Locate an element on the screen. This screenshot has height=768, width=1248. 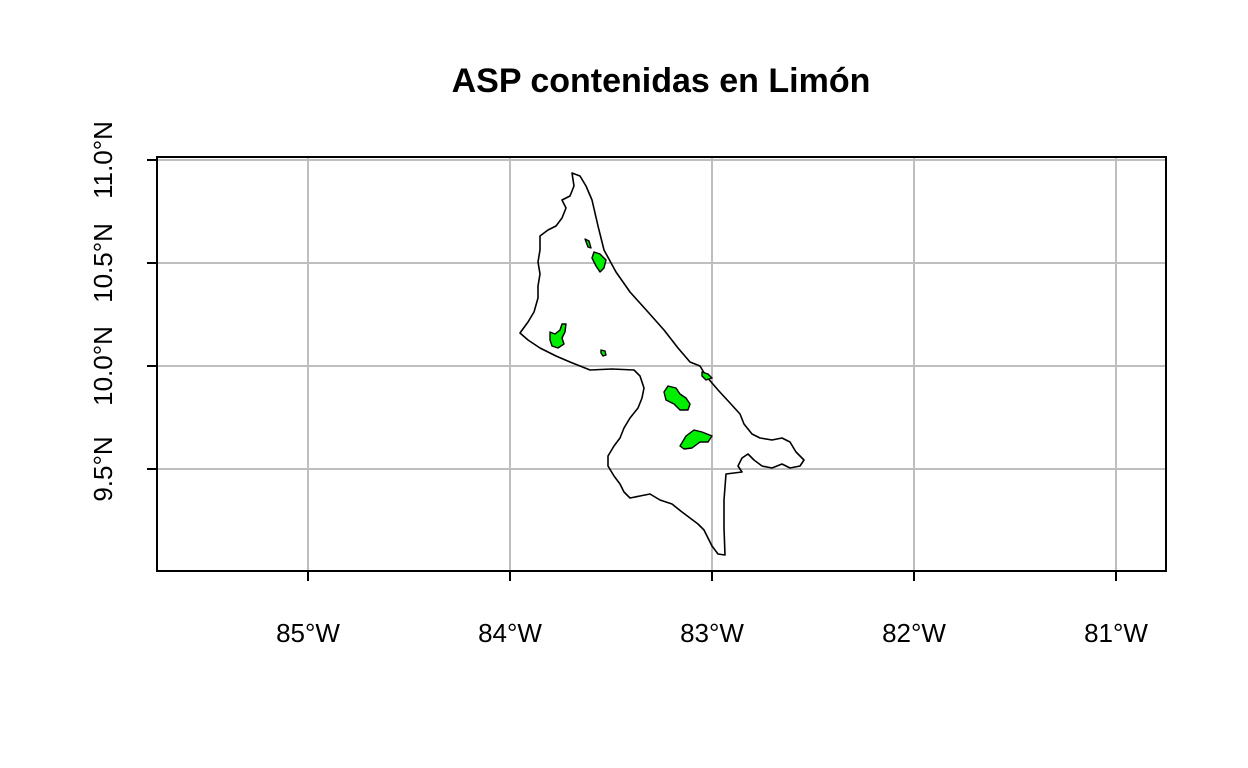
protected-area-tortuguero-north is located at coordinates (599, 262).